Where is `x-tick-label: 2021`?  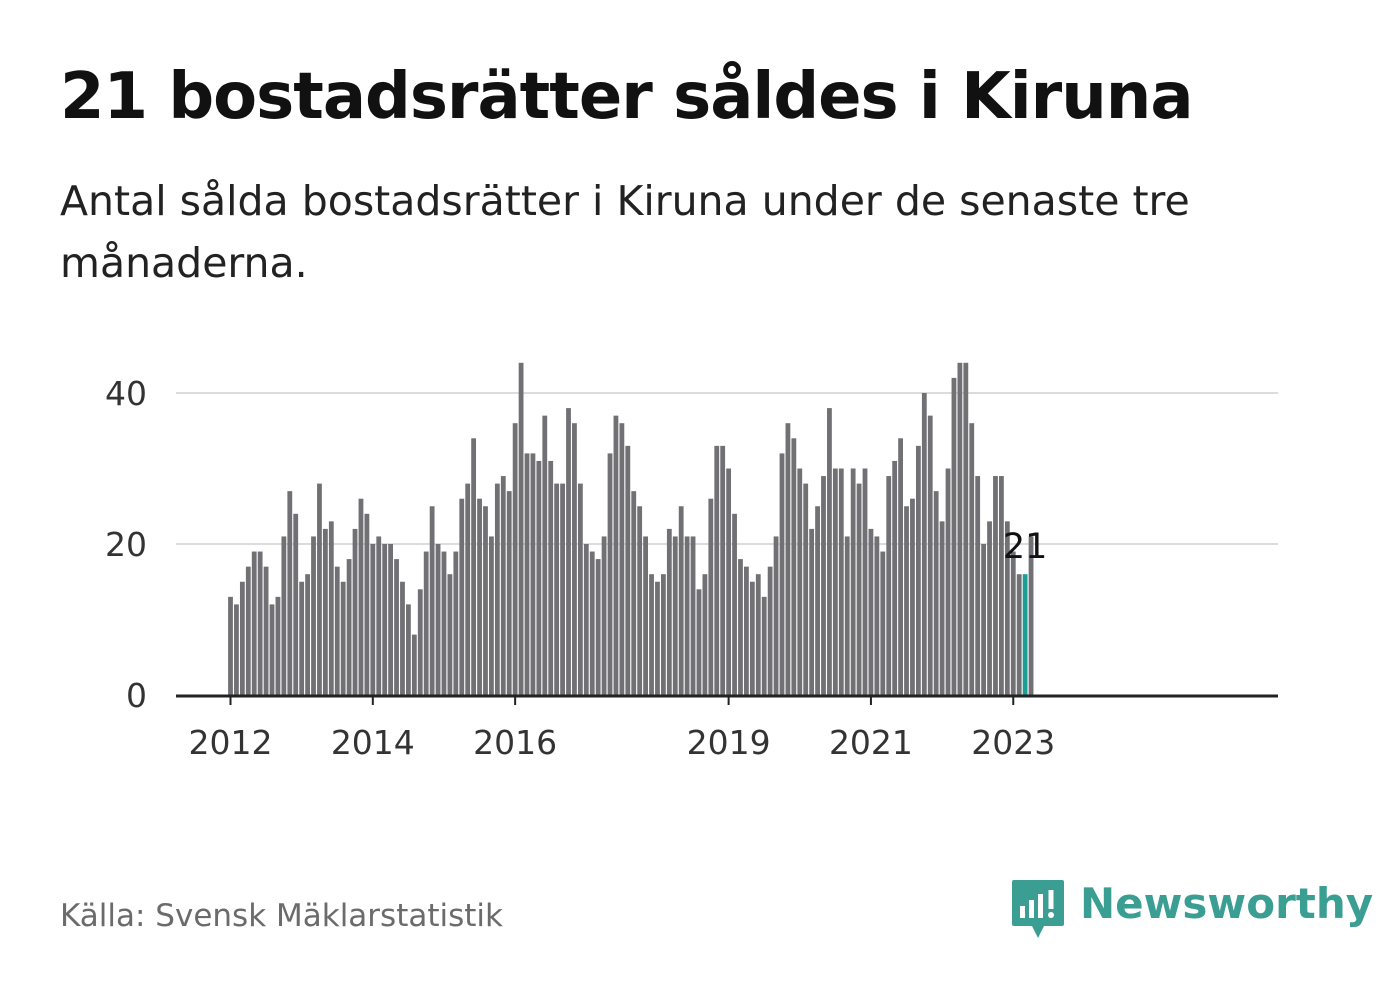
x-tick-label: 2021 is located at coordinates (871, 742).